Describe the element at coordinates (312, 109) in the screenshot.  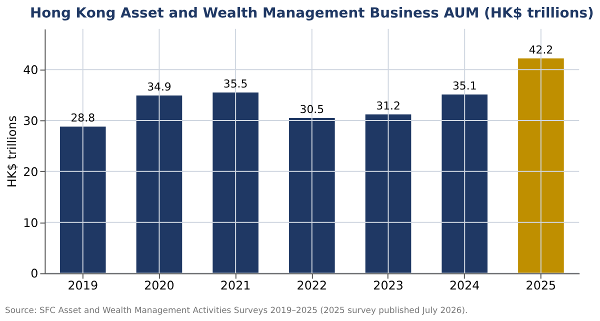
I see `data-label: 30.5` at that location.